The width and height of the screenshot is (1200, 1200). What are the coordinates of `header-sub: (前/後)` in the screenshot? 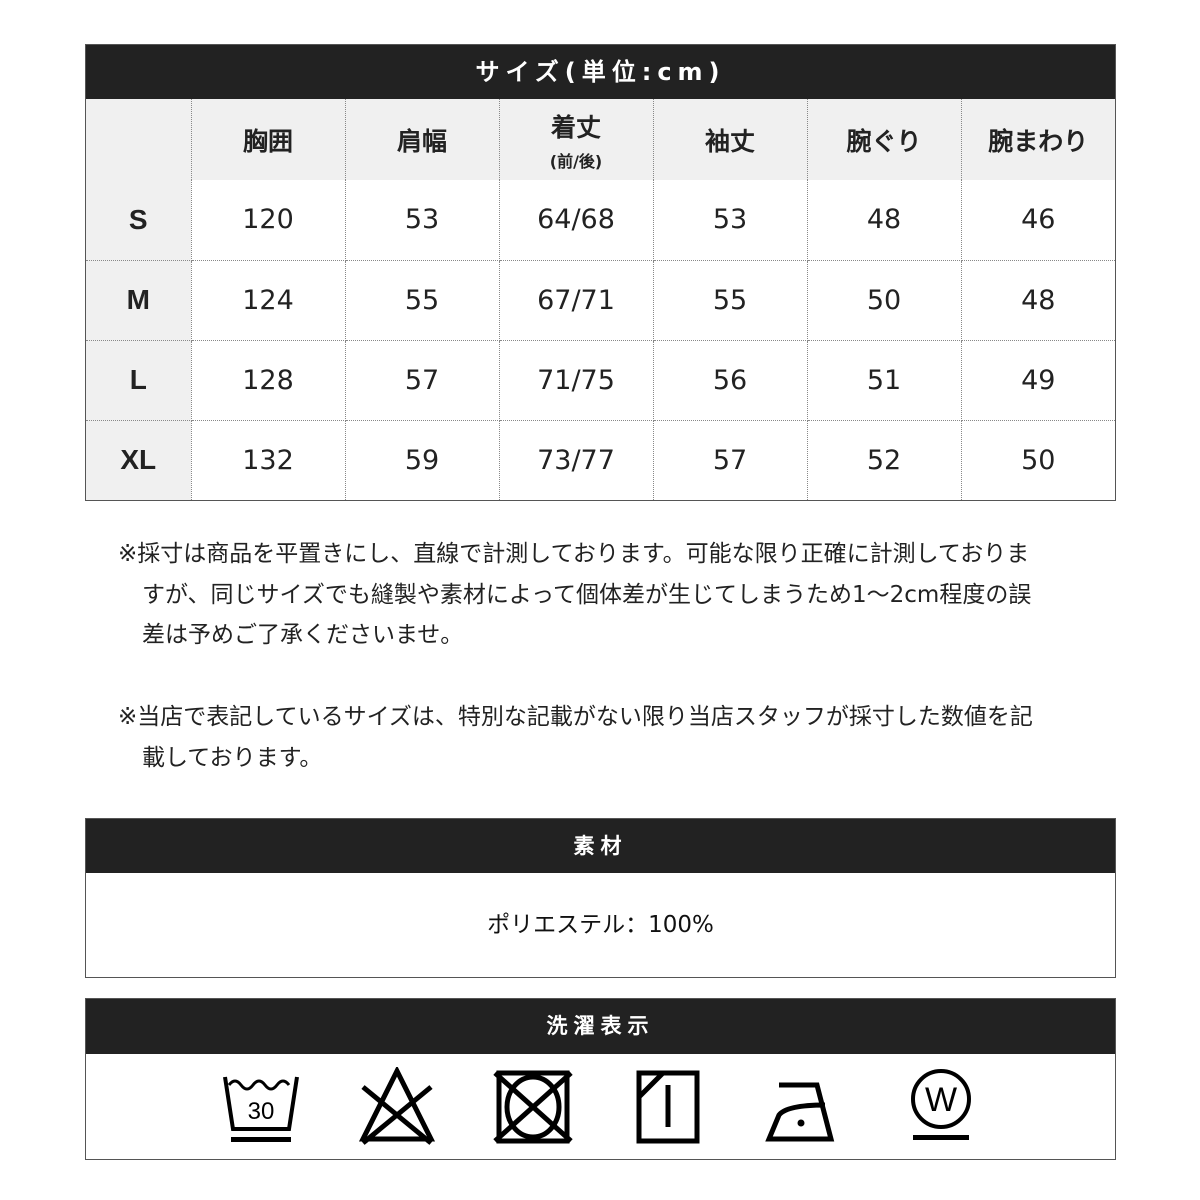 It's located at (576, 161).